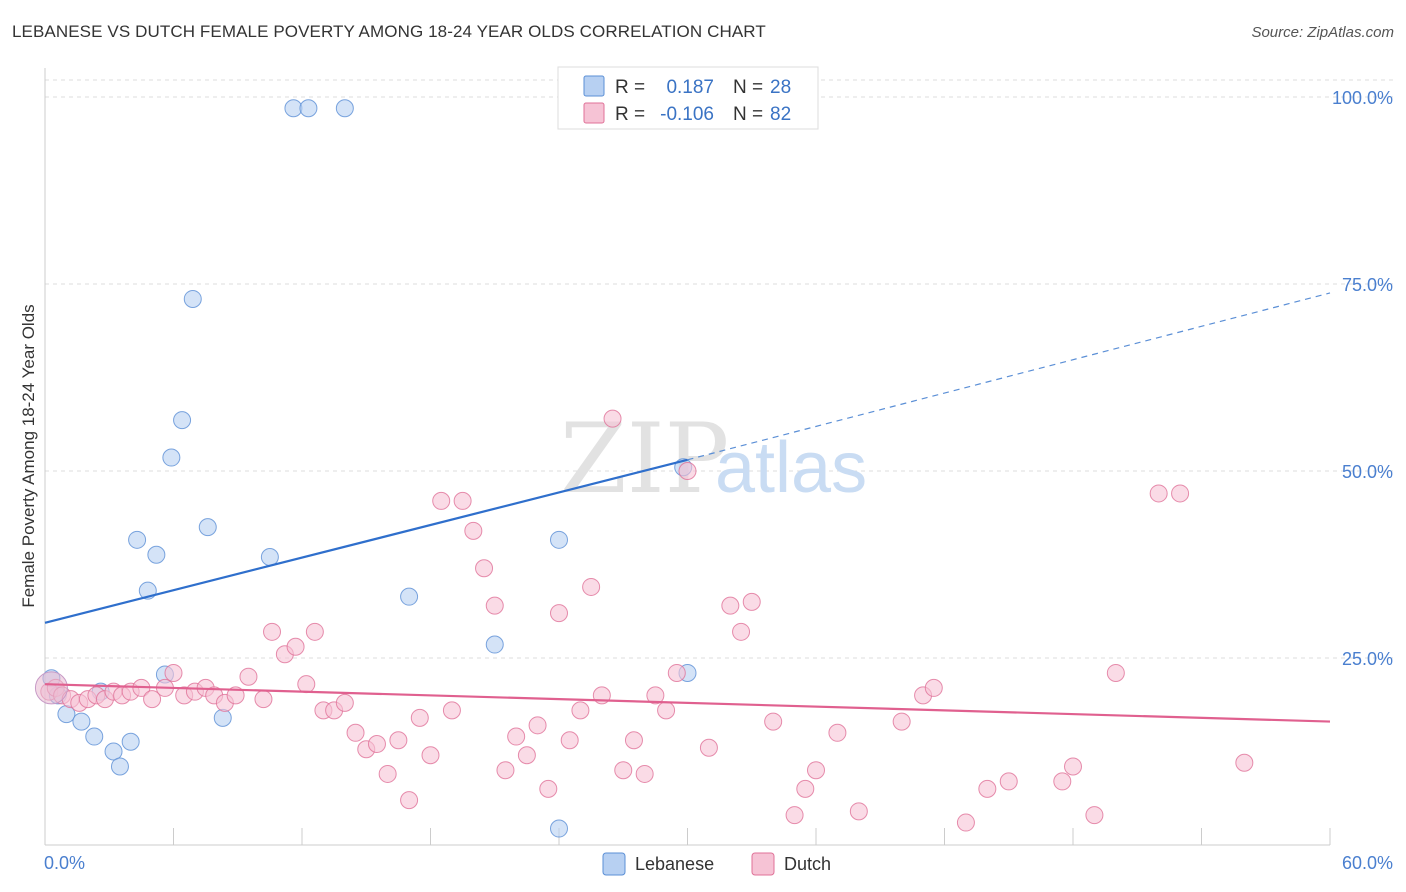 The image size is (1406, 892). What do you see at coordinates (644, 459) in the screenshot?
I see `watermark-zip: ZIP` at bounding box center [644, 459].